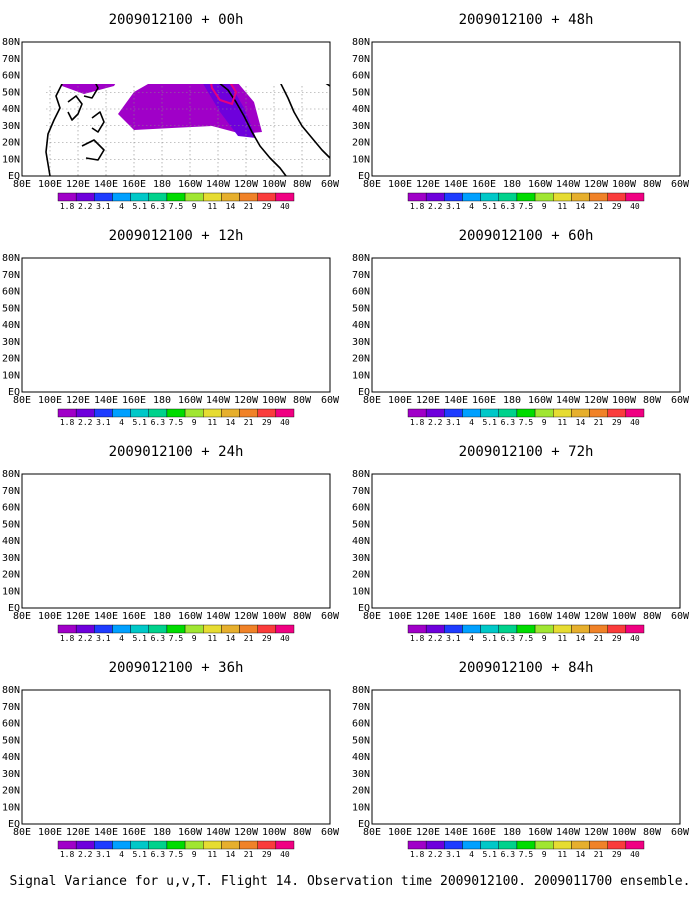 The image size is (700, 900). What do you see at coordinates (624, 400) in the screenshot?
I see `longitude-label: 100W` at bounding box center [624, 400].